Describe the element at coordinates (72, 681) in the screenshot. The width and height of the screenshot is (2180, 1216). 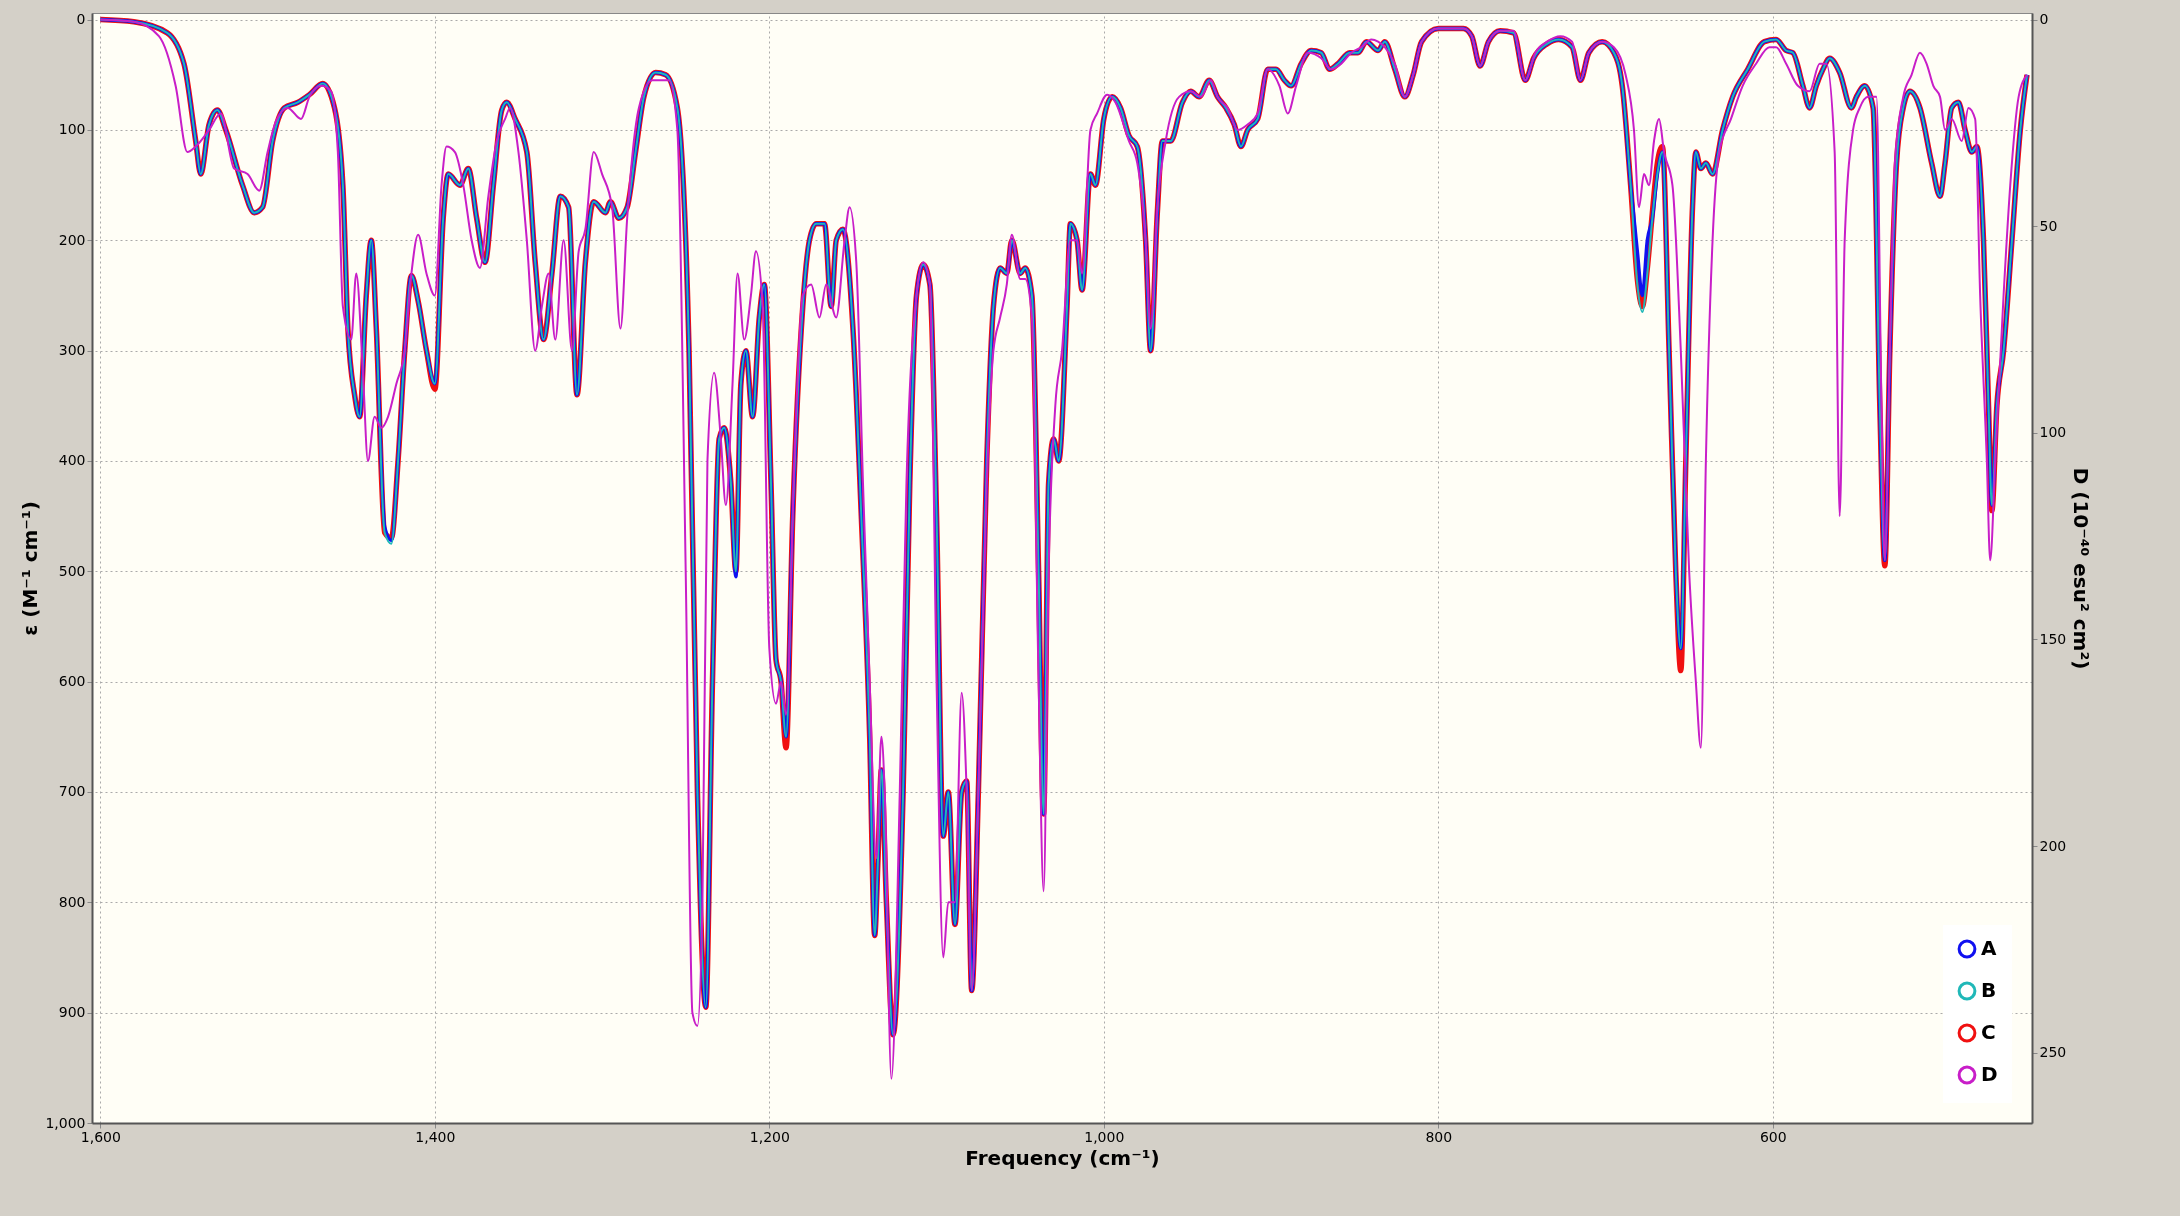
I see `y-tick-label: 600` at that location.